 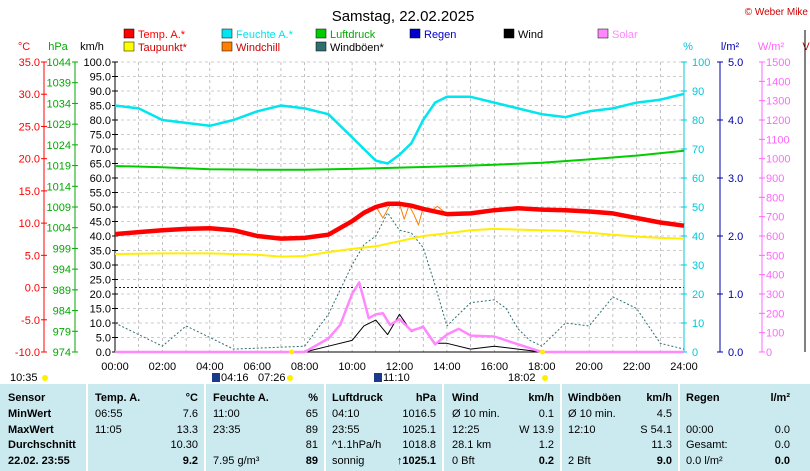 I want to click on x-tick-label: 10:00, so click(x=352, y=367).